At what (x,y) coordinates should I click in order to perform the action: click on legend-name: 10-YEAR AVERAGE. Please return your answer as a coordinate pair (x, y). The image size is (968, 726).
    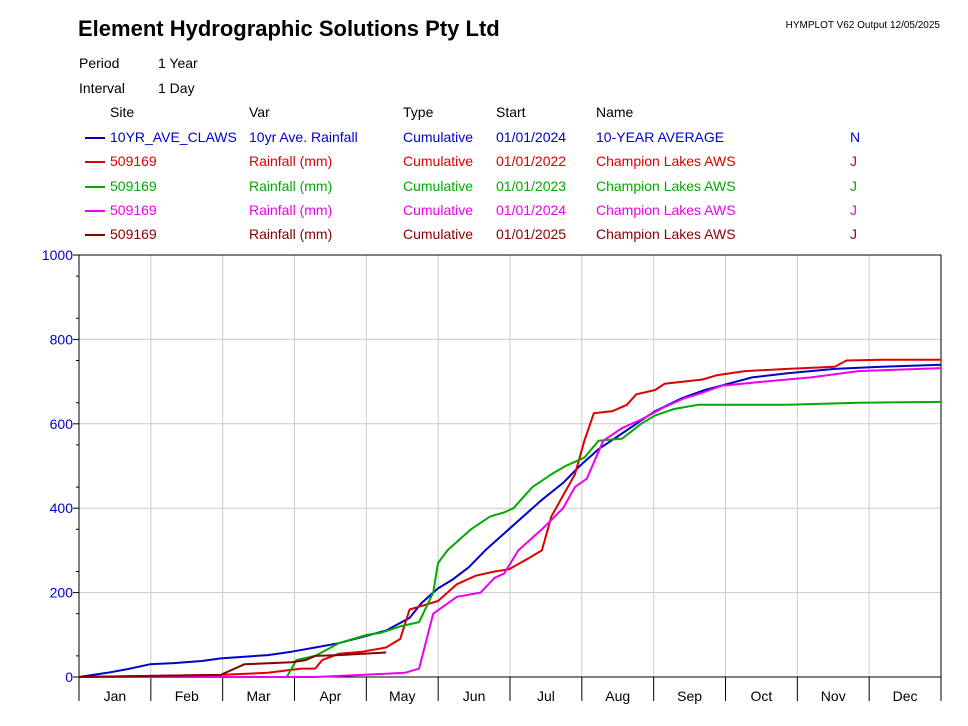
    Looking at the image, I should click on (660, 137).